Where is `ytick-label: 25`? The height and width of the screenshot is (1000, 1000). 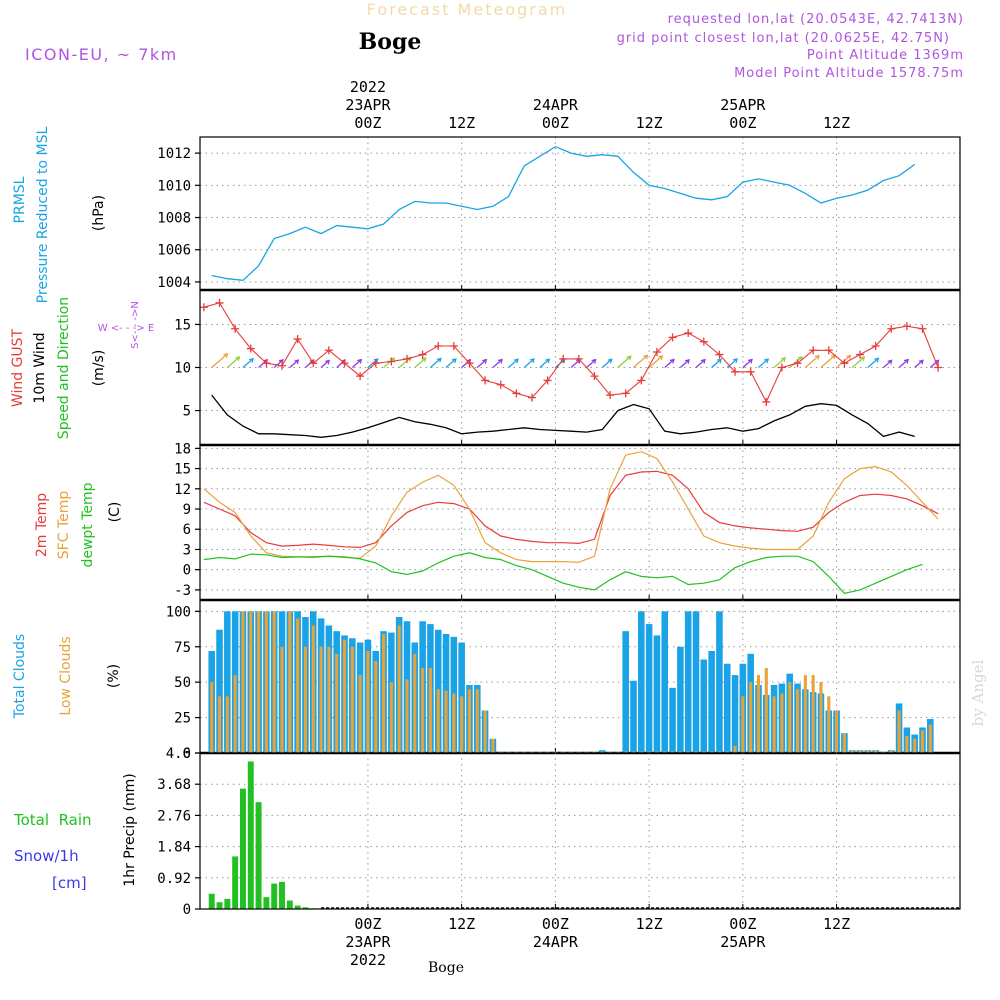 ytick-label: 25 is located at coordinates (182, 719).